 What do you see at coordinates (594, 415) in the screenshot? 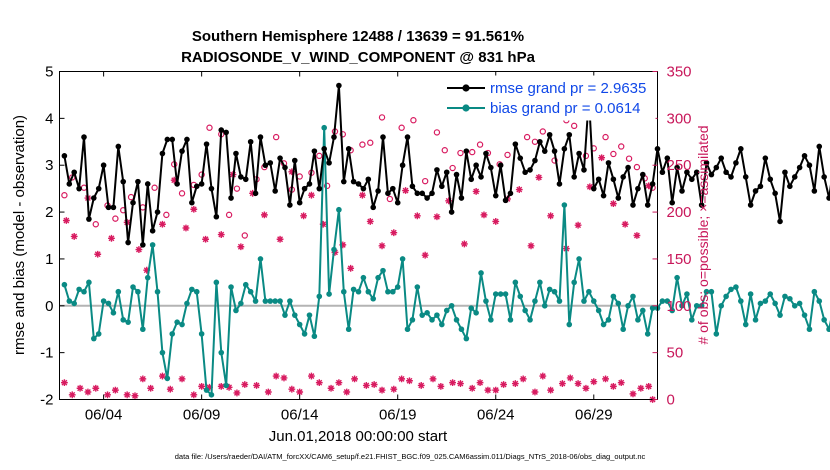
I see `x-tick-label: 06/29` at bounding box center [594, 415].